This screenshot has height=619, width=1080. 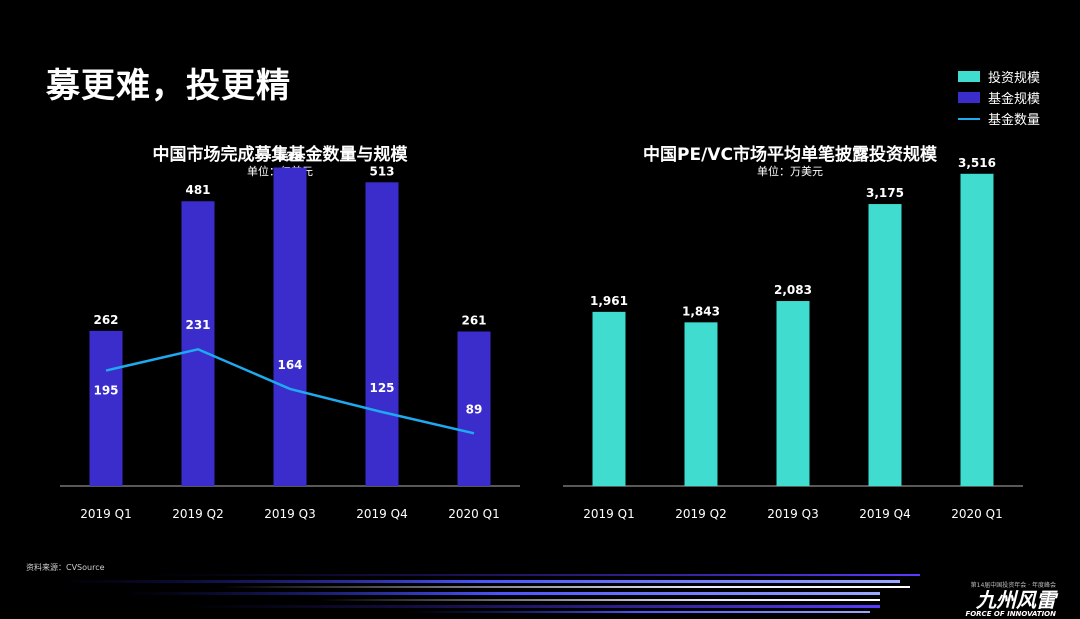 What do you see at coordinates (884, 514) in the screenshot?
I see `chart-1-x-tick-label: 2019 Q4` at bounding box center [884, 514].